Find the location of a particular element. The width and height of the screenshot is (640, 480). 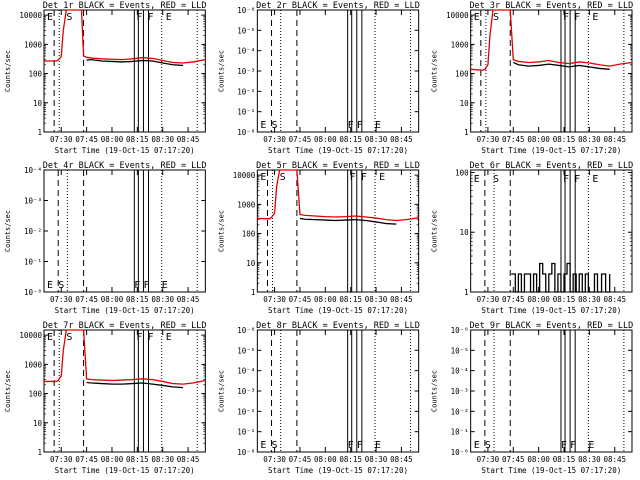

y-tick-label: 10⁻⁶ is located at coordinates (246, 10).